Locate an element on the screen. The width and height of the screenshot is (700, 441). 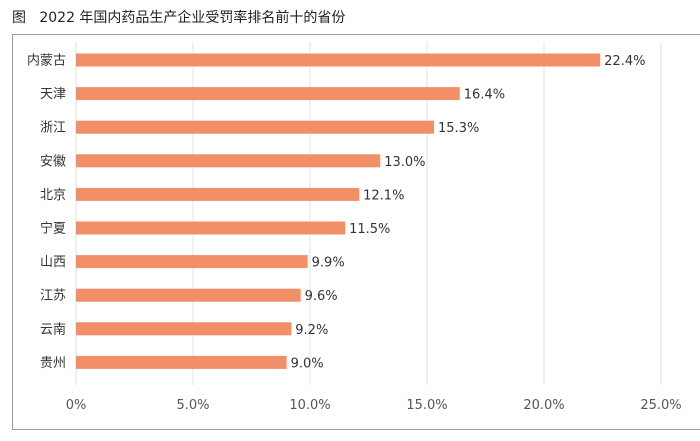
category-label: 山西 is located at coordinates (53, 262).